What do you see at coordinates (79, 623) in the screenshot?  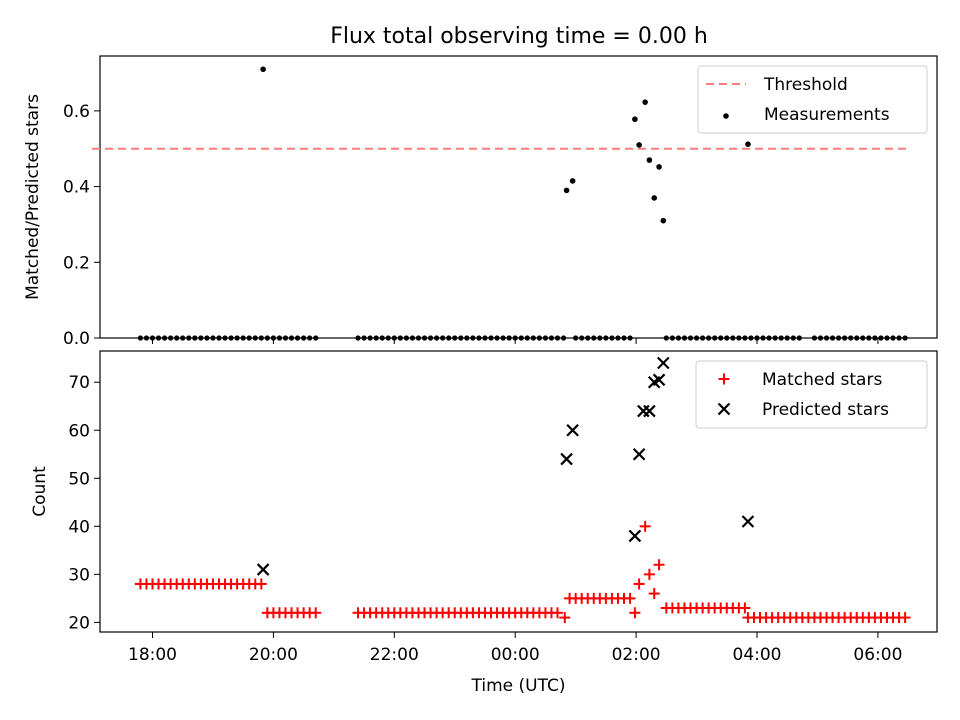 I see `y-tick-label: 20` at bounding box center [79, 623].